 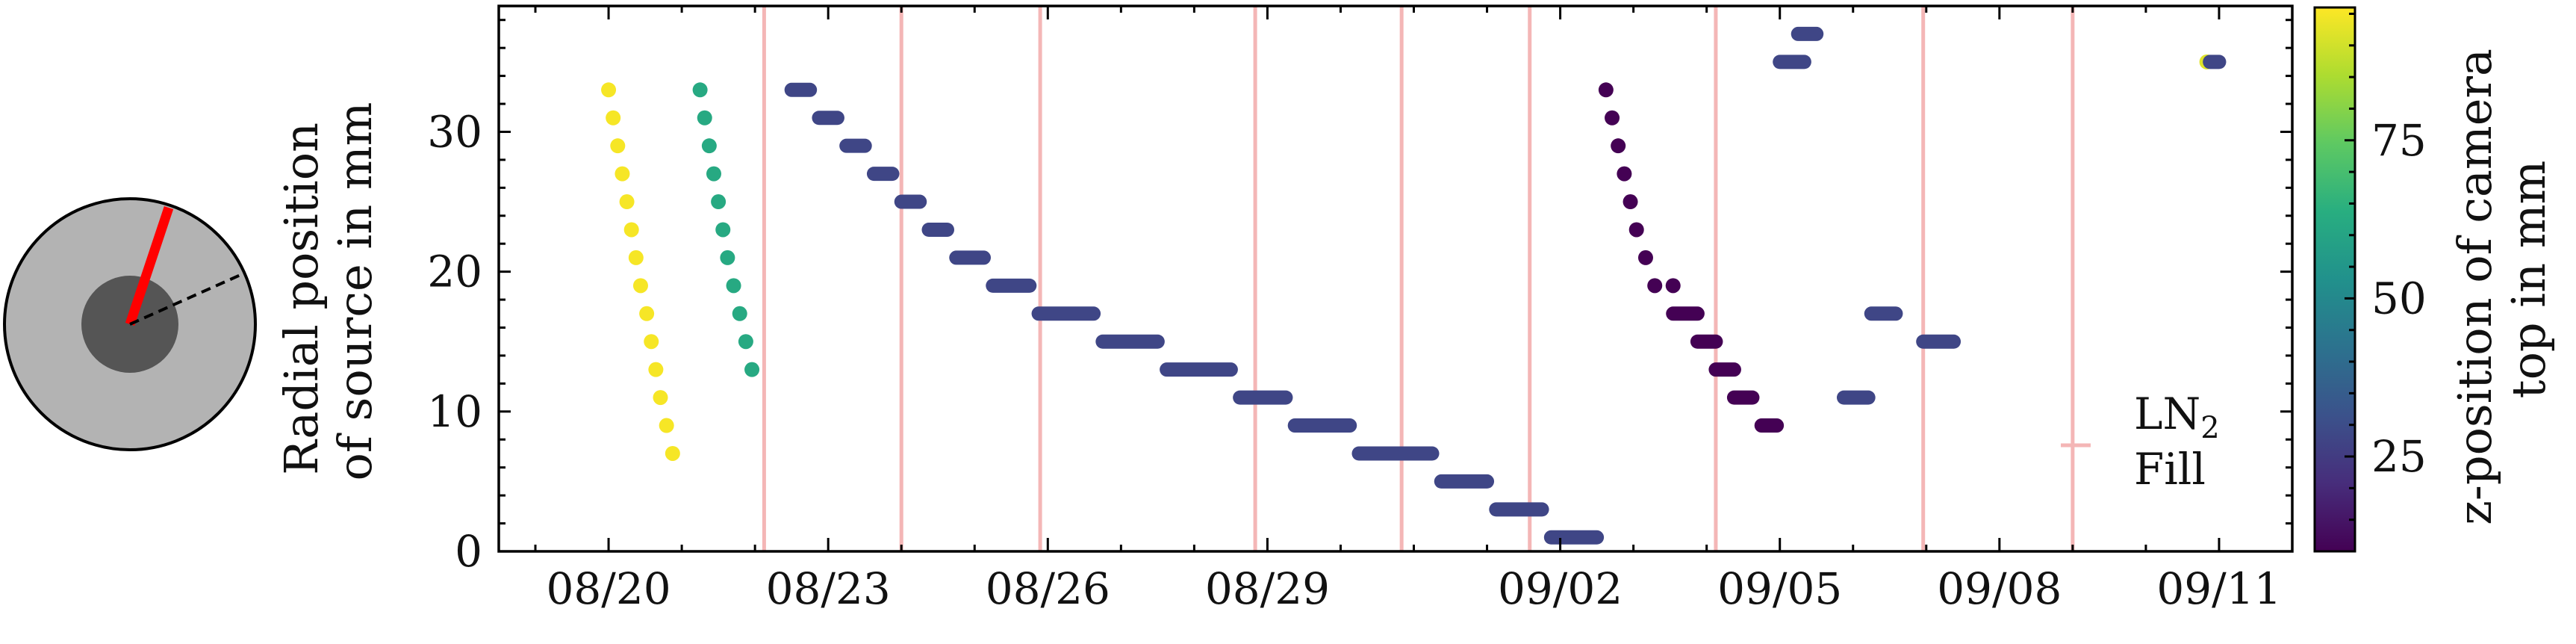 I want to click on x-tick-label: 09/05, so click(x=1779, y=588).